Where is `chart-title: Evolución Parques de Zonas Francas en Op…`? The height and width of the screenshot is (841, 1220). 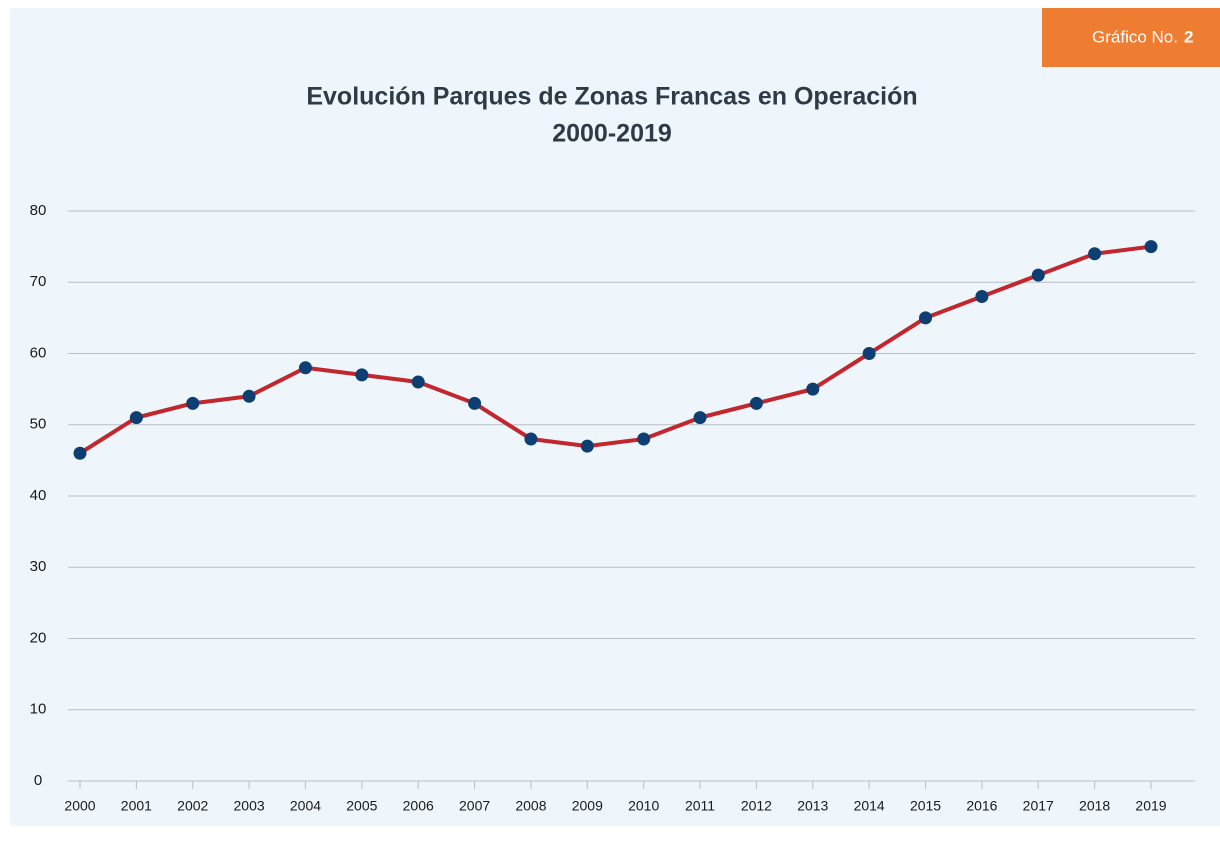
chart-title: Evolución Parques de Zonas Francas en Op… is located at coordinates (611, 97).